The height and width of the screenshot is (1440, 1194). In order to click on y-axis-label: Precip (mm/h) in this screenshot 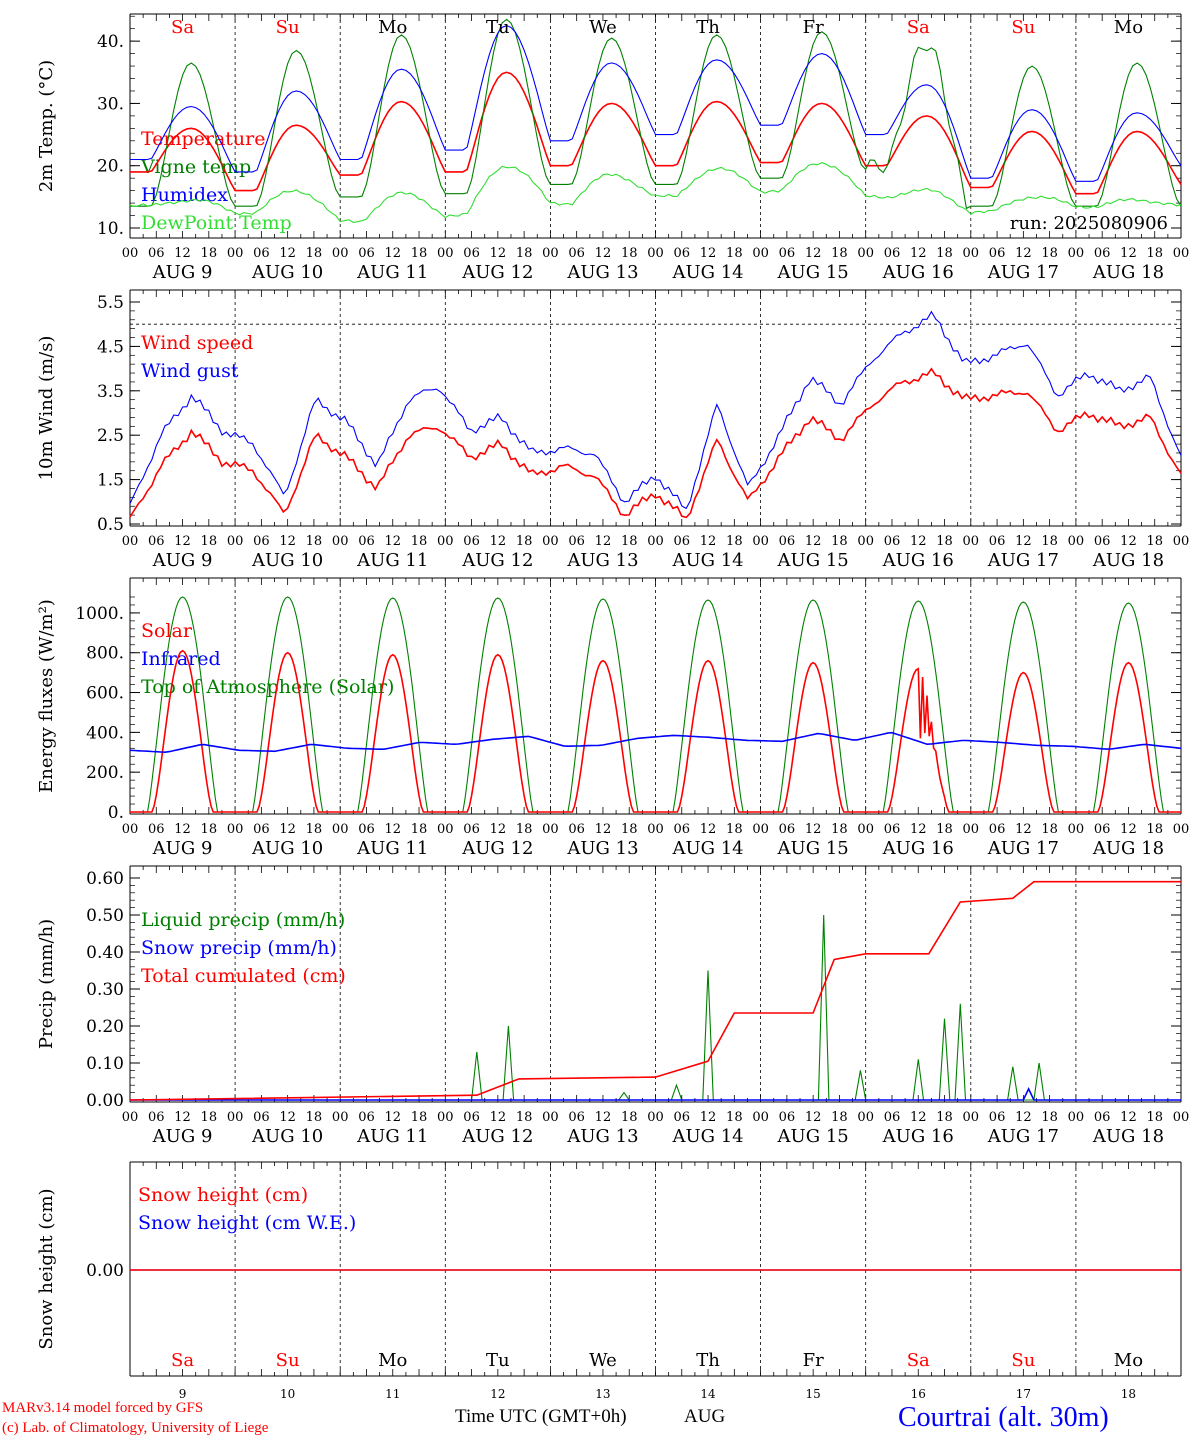, I will do `click(46, 984)`.